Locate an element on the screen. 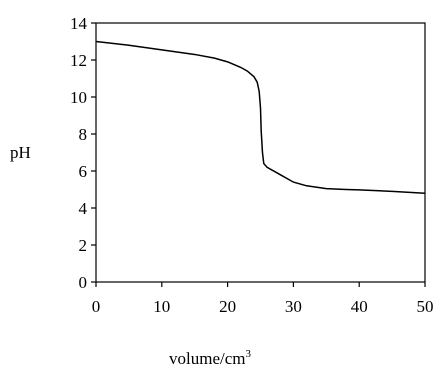 The image size is (438, 376). y-tick-label: 12 is located at coordinates (78, 60).